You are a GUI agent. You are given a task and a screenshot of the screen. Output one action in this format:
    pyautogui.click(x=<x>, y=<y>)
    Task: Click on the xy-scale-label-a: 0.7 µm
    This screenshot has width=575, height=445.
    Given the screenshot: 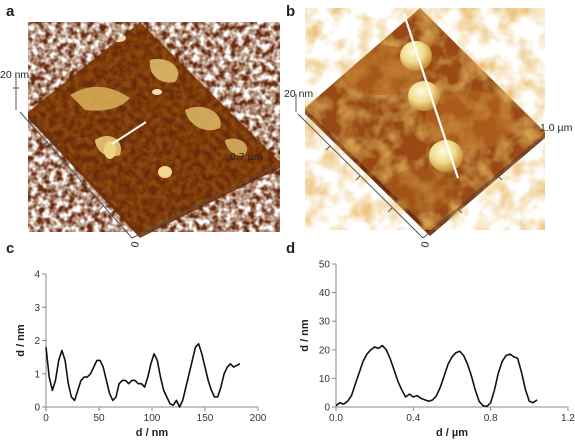 What is the action you would take?
    pyautogui.click(x=246, y=157)
    